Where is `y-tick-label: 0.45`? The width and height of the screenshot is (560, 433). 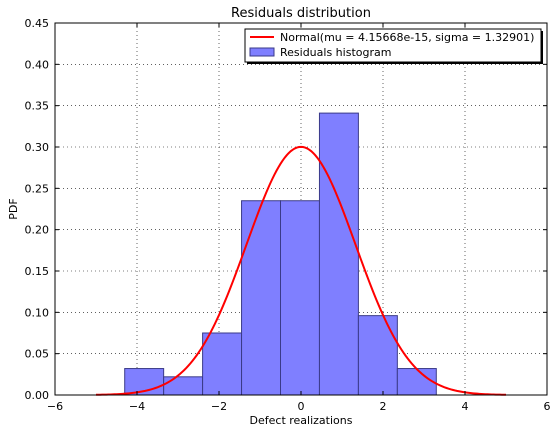 y-tick-label: 0.45 is located at coordinates (37, 23).